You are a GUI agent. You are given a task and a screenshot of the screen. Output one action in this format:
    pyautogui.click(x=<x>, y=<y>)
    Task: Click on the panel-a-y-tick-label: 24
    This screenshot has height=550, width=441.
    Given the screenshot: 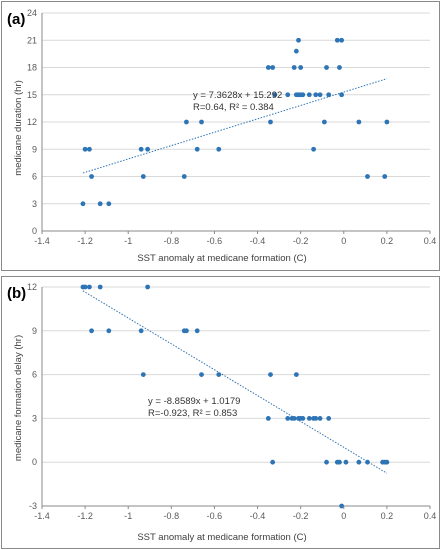 What is the action you would take?
    pyautogui.click(x=32, y=13)
    